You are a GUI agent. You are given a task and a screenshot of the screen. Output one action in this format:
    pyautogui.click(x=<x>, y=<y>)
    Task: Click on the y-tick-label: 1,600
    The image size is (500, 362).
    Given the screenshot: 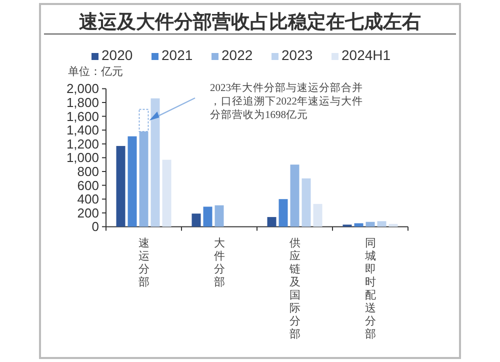 What is the action you would take?
    pyautogui.click(x=82, y=116)
    